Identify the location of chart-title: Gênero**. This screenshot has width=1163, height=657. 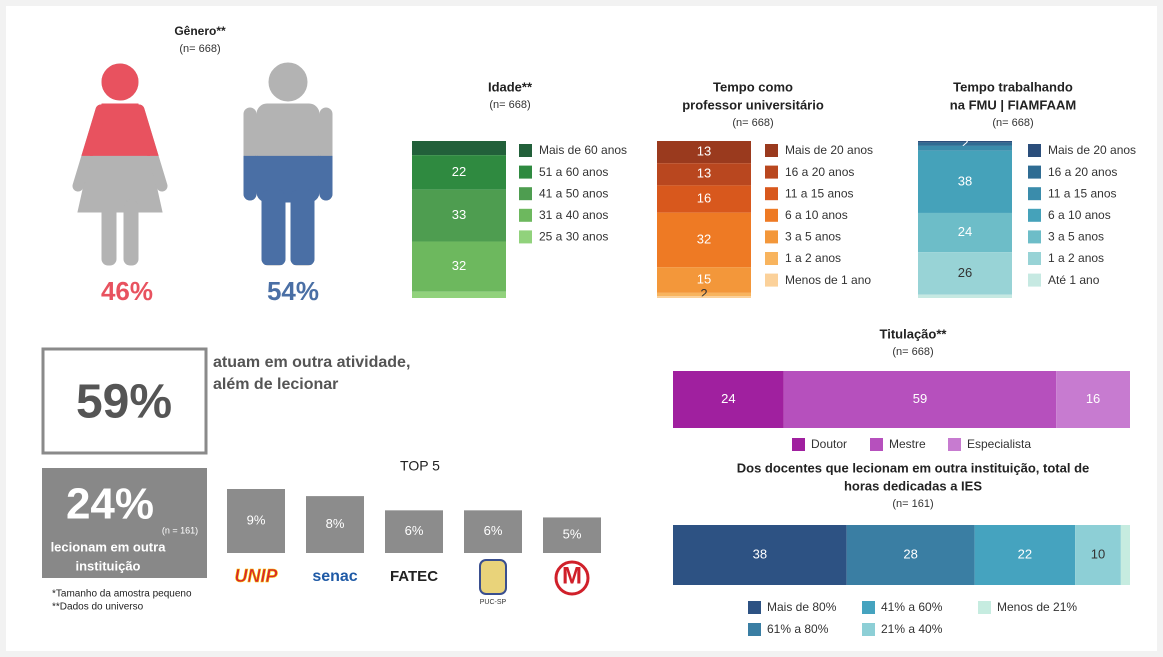
(200, 31).